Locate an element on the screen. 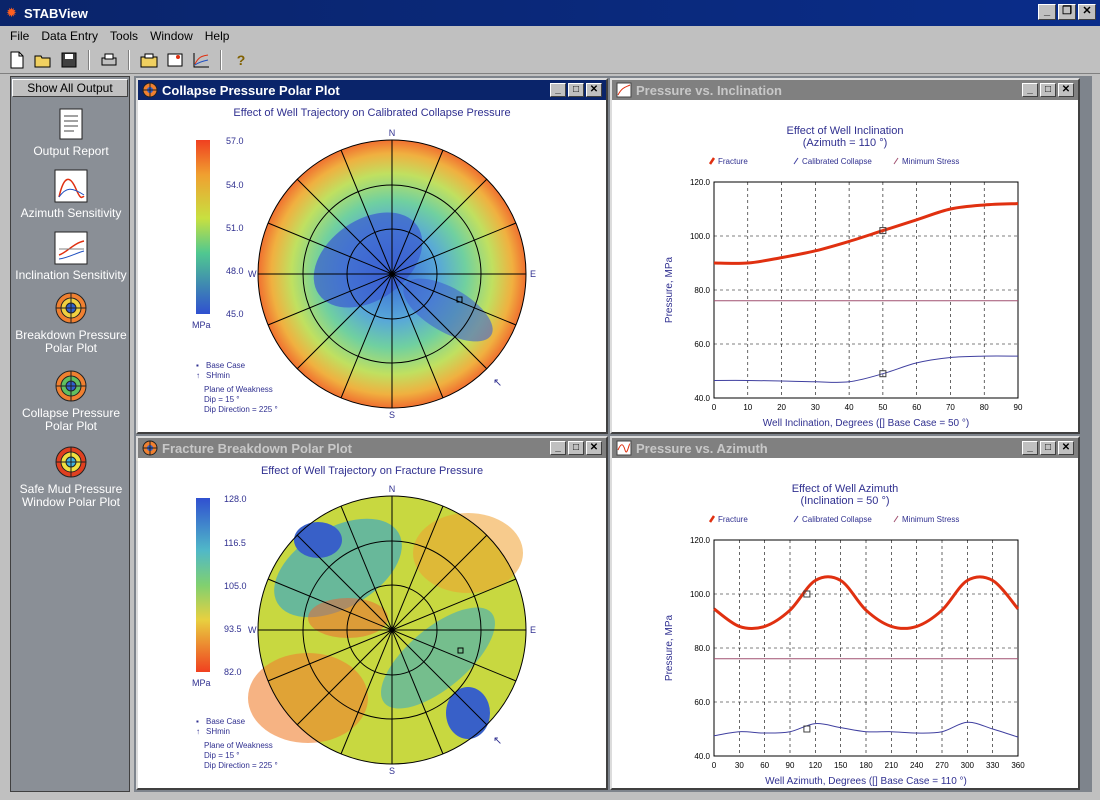  sidebar-item-label: Collapse Pressure Polar Plot is located at coordinates (71, 419).